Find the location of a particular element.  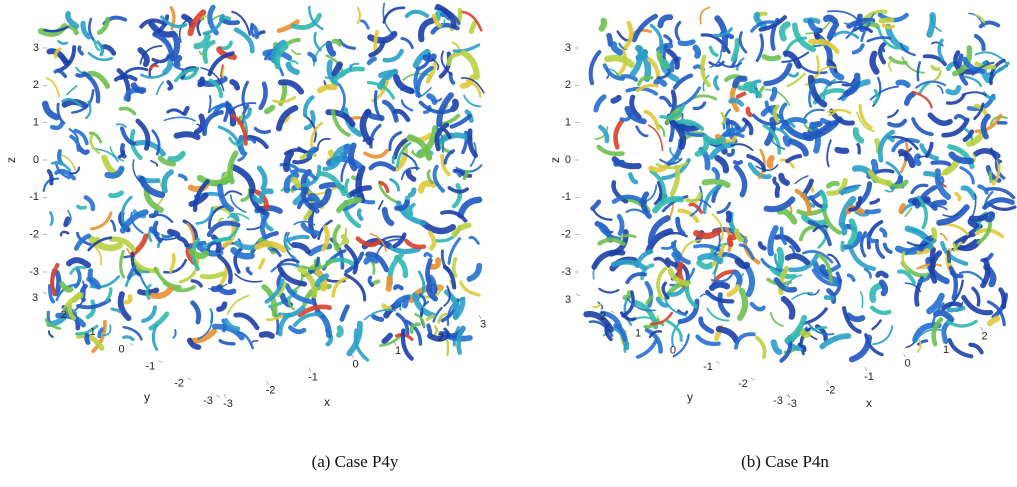

x-tick-mark is located at coordinates (943, 342).